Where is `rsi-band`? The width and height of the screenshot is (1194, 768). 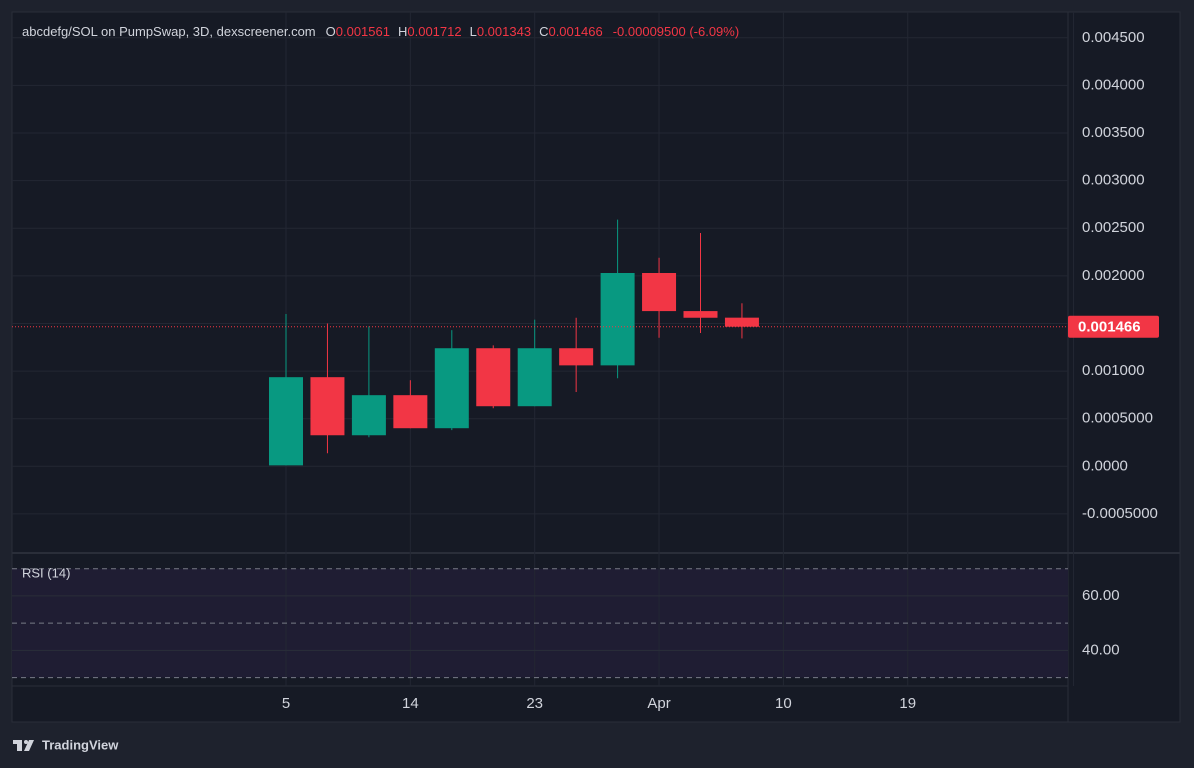 rsi-band is located at coordinates (540, 623).